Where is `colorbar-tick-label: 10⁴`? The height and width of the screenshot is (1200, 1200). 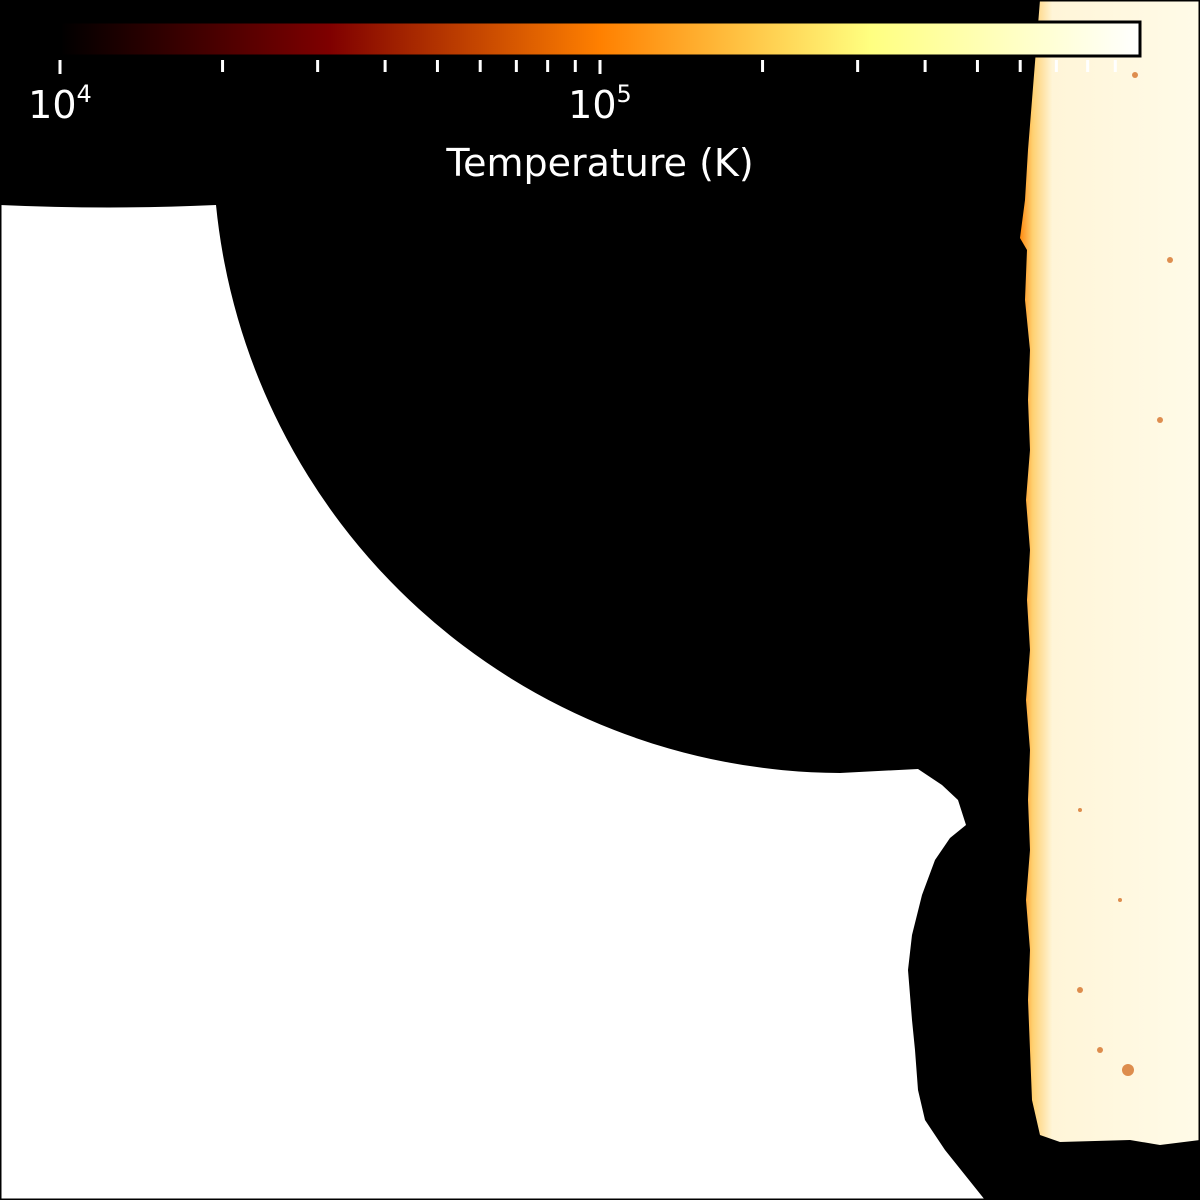
colorbar-tick-label: 10⁴ is located at coordinates (60, 103).